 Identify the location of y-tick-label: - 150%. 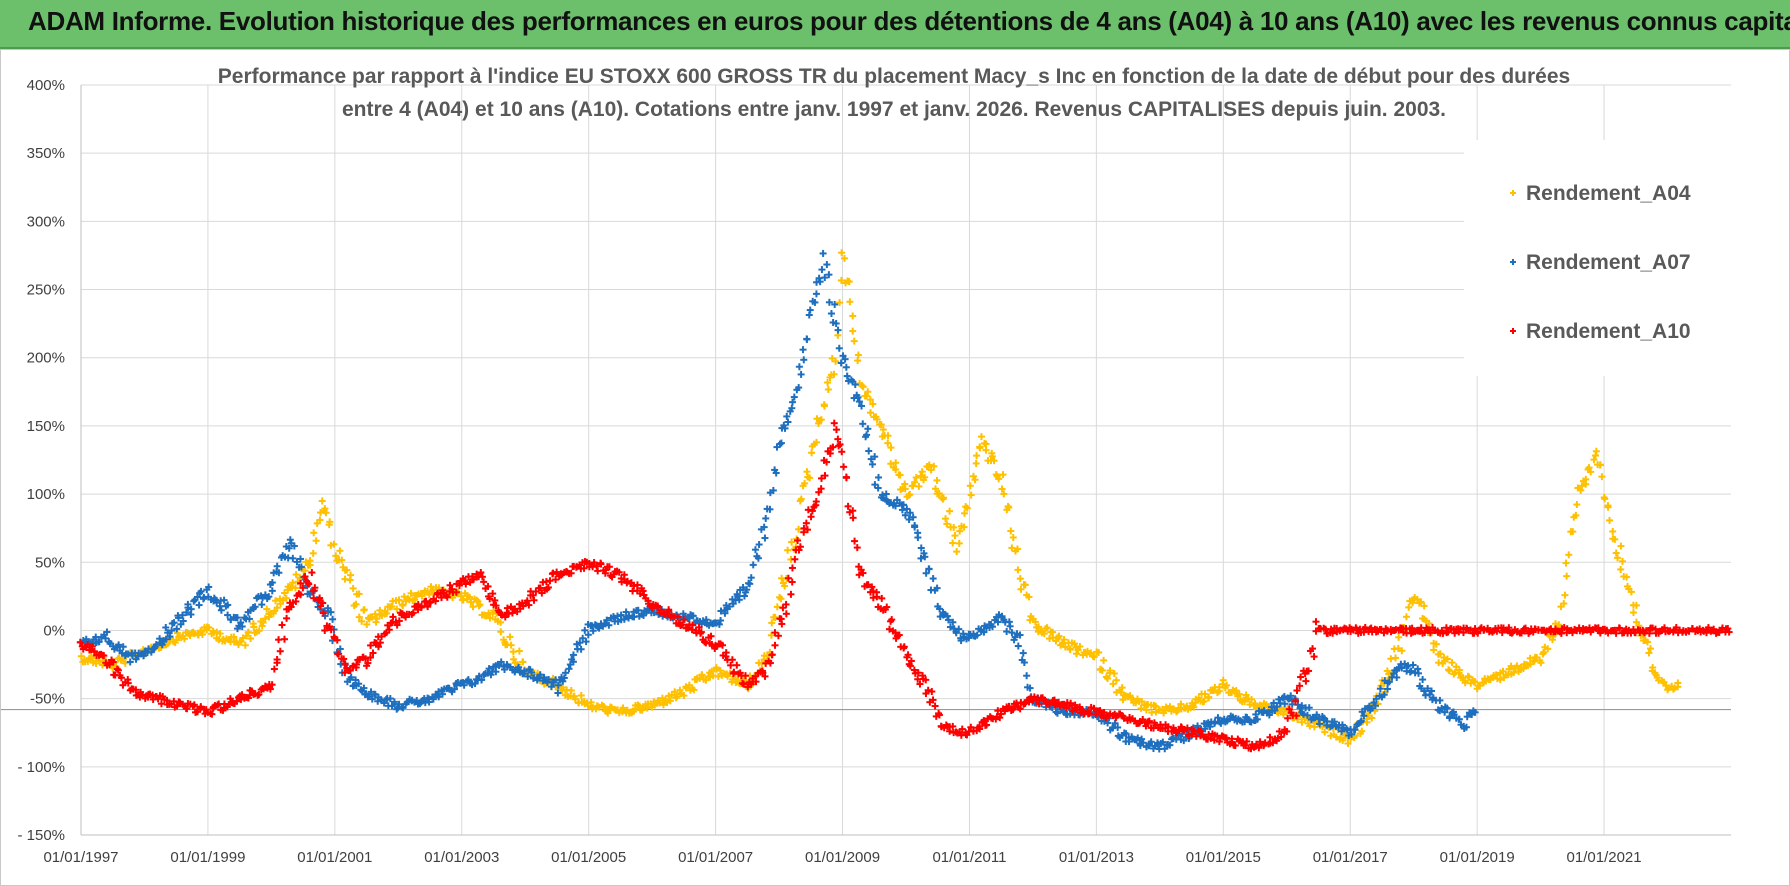
(41, 835).